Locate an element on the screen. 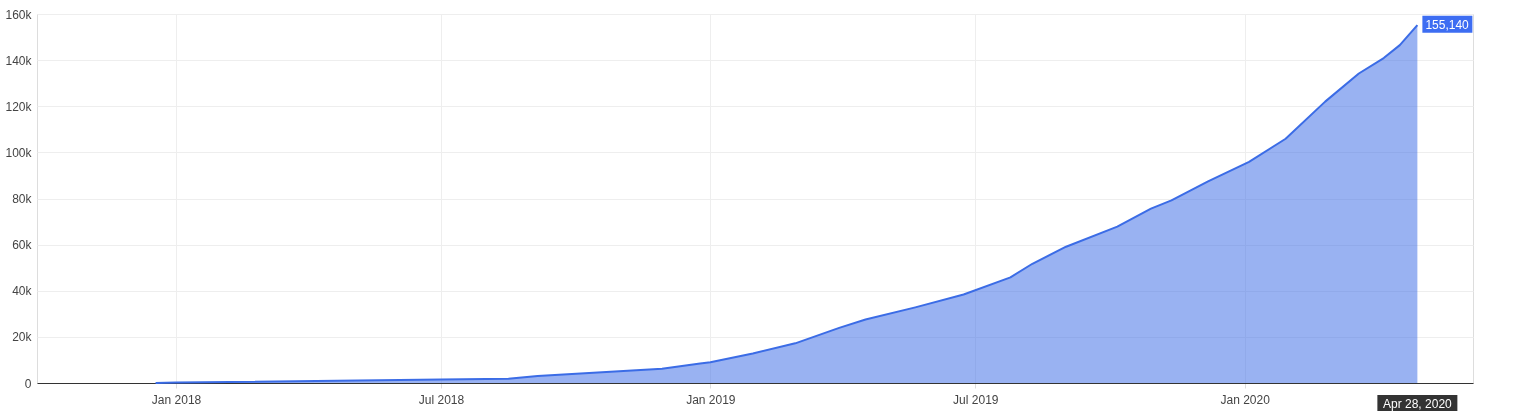 Image resolution: width=1513 pixels, height=411 pixels. y-tick-label: 20k is located at coordinates (22, 337).